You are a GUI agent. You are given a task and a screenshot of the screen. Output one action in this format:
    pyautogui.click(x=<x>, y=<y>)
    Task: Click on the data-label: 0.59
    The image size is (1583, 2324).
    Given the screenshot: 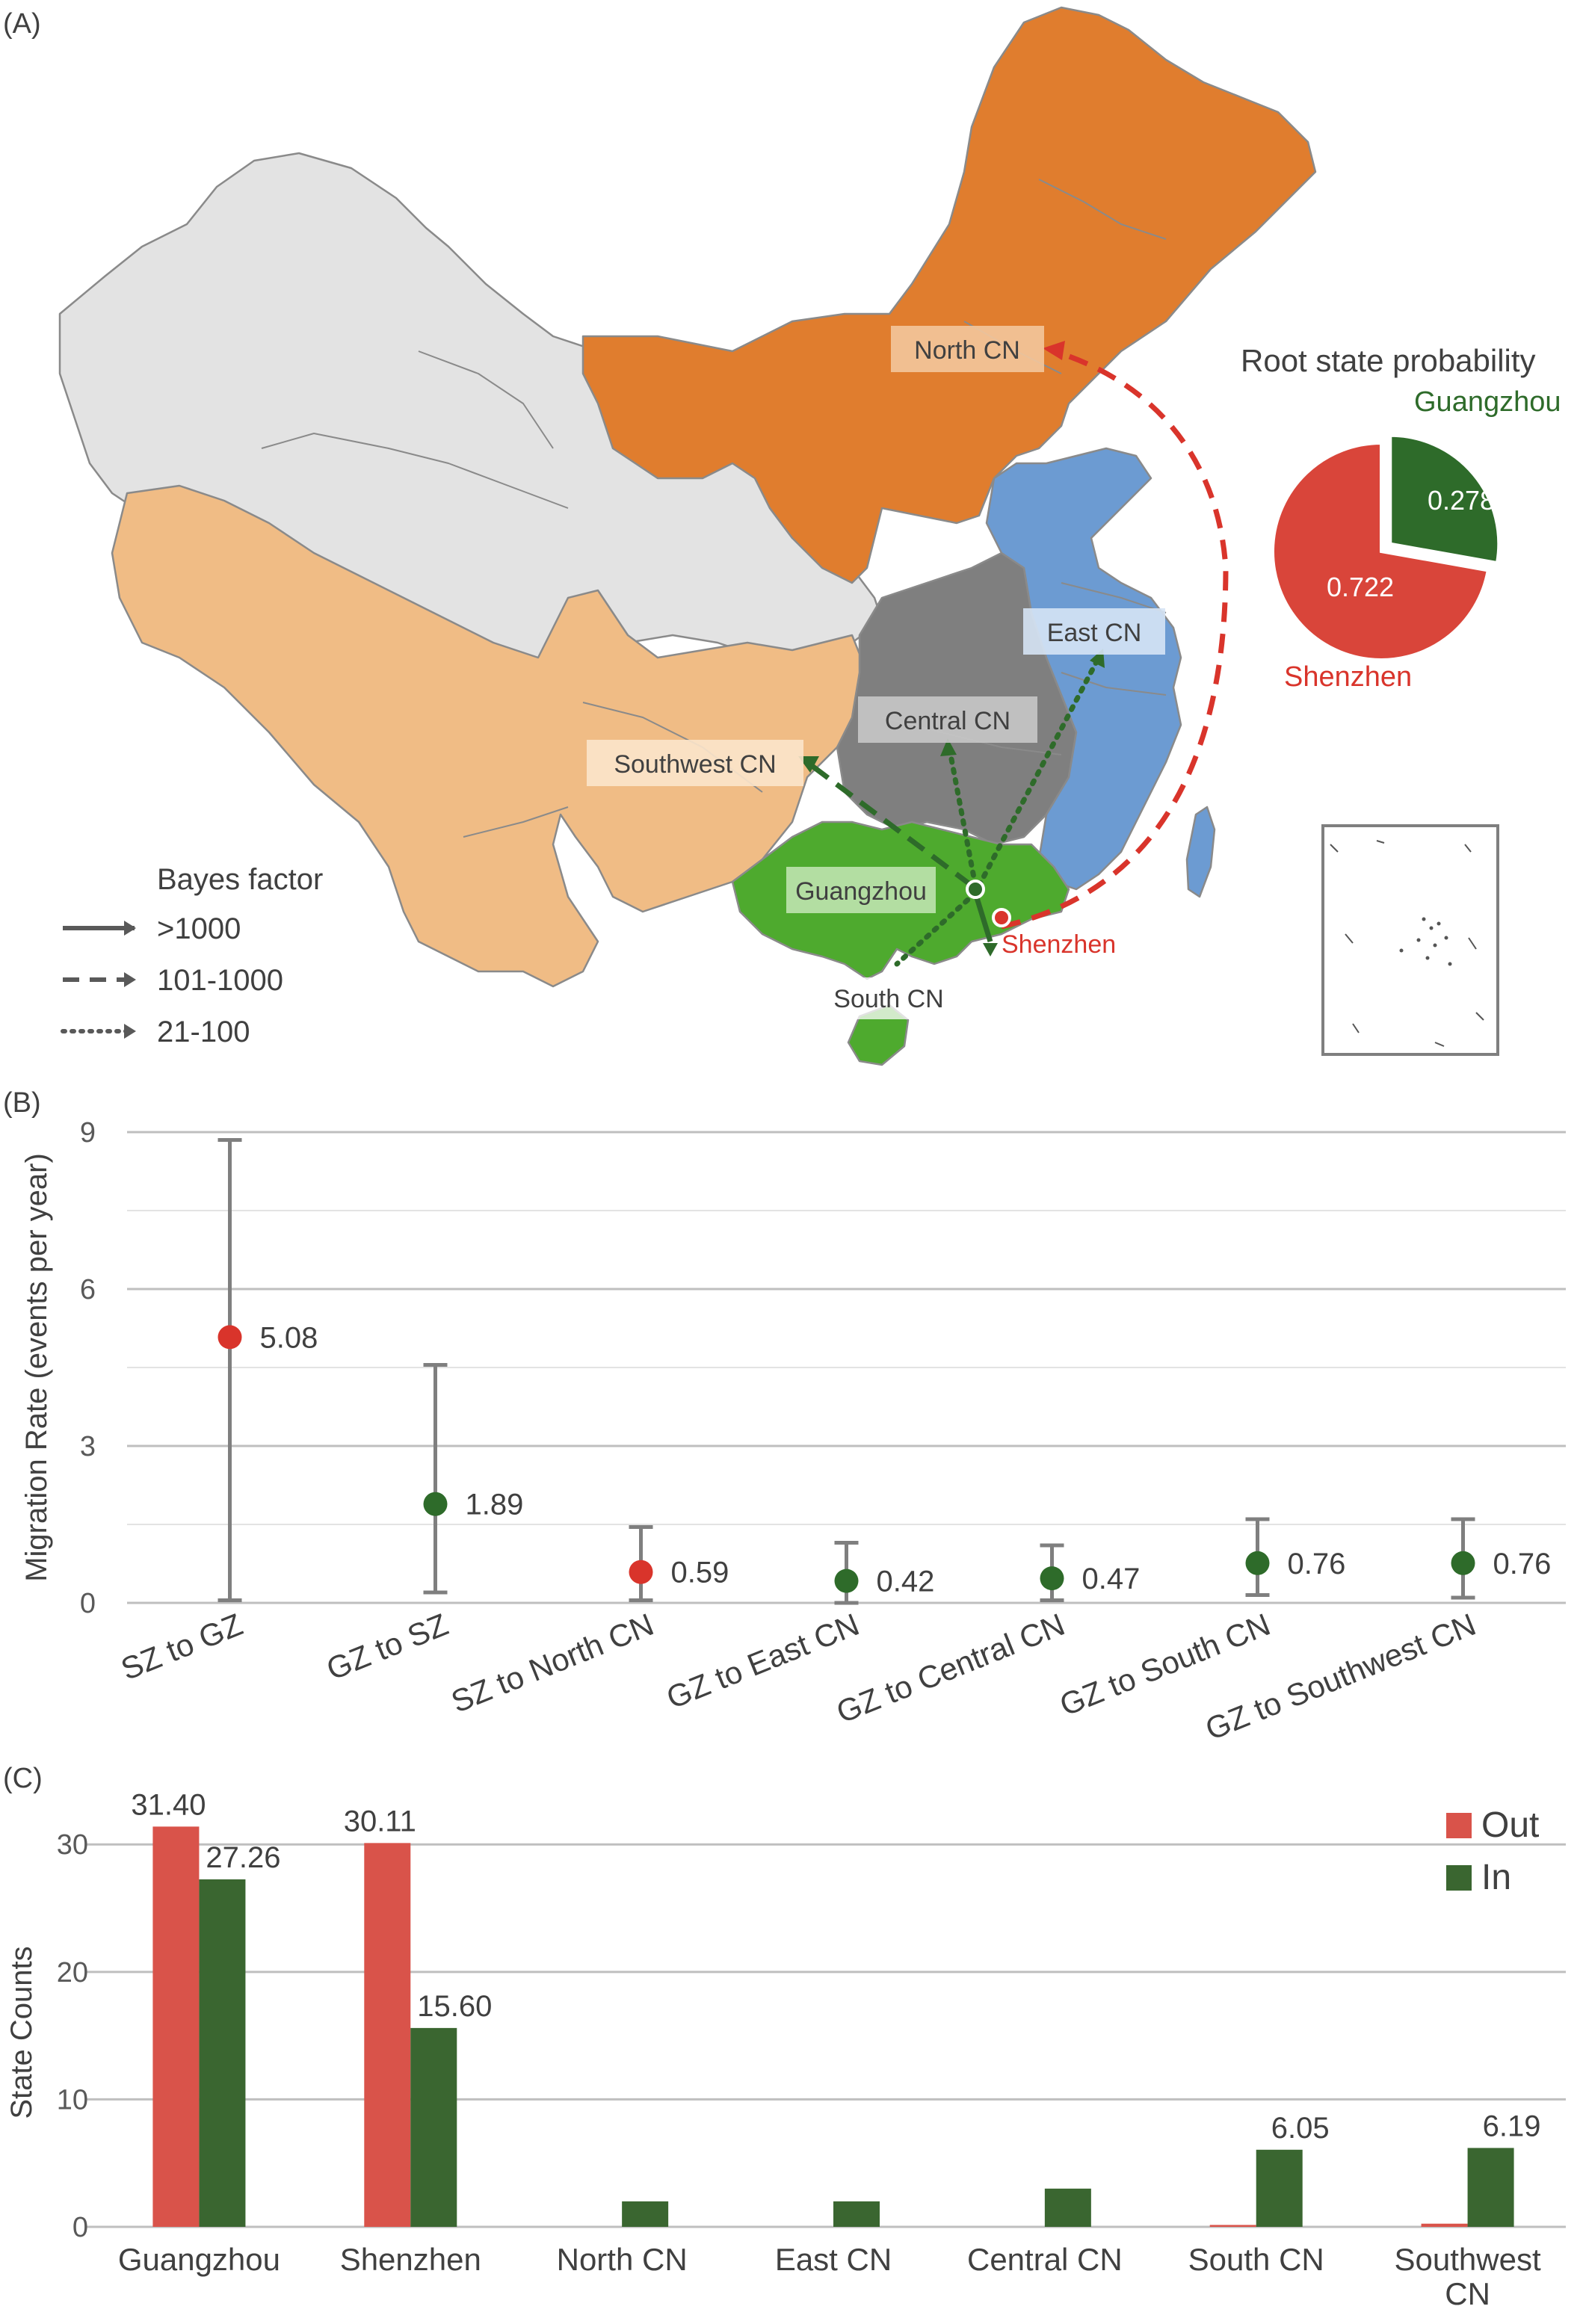 What is the action you would take?
    pyautogui.click(x=700, y=1573)
    